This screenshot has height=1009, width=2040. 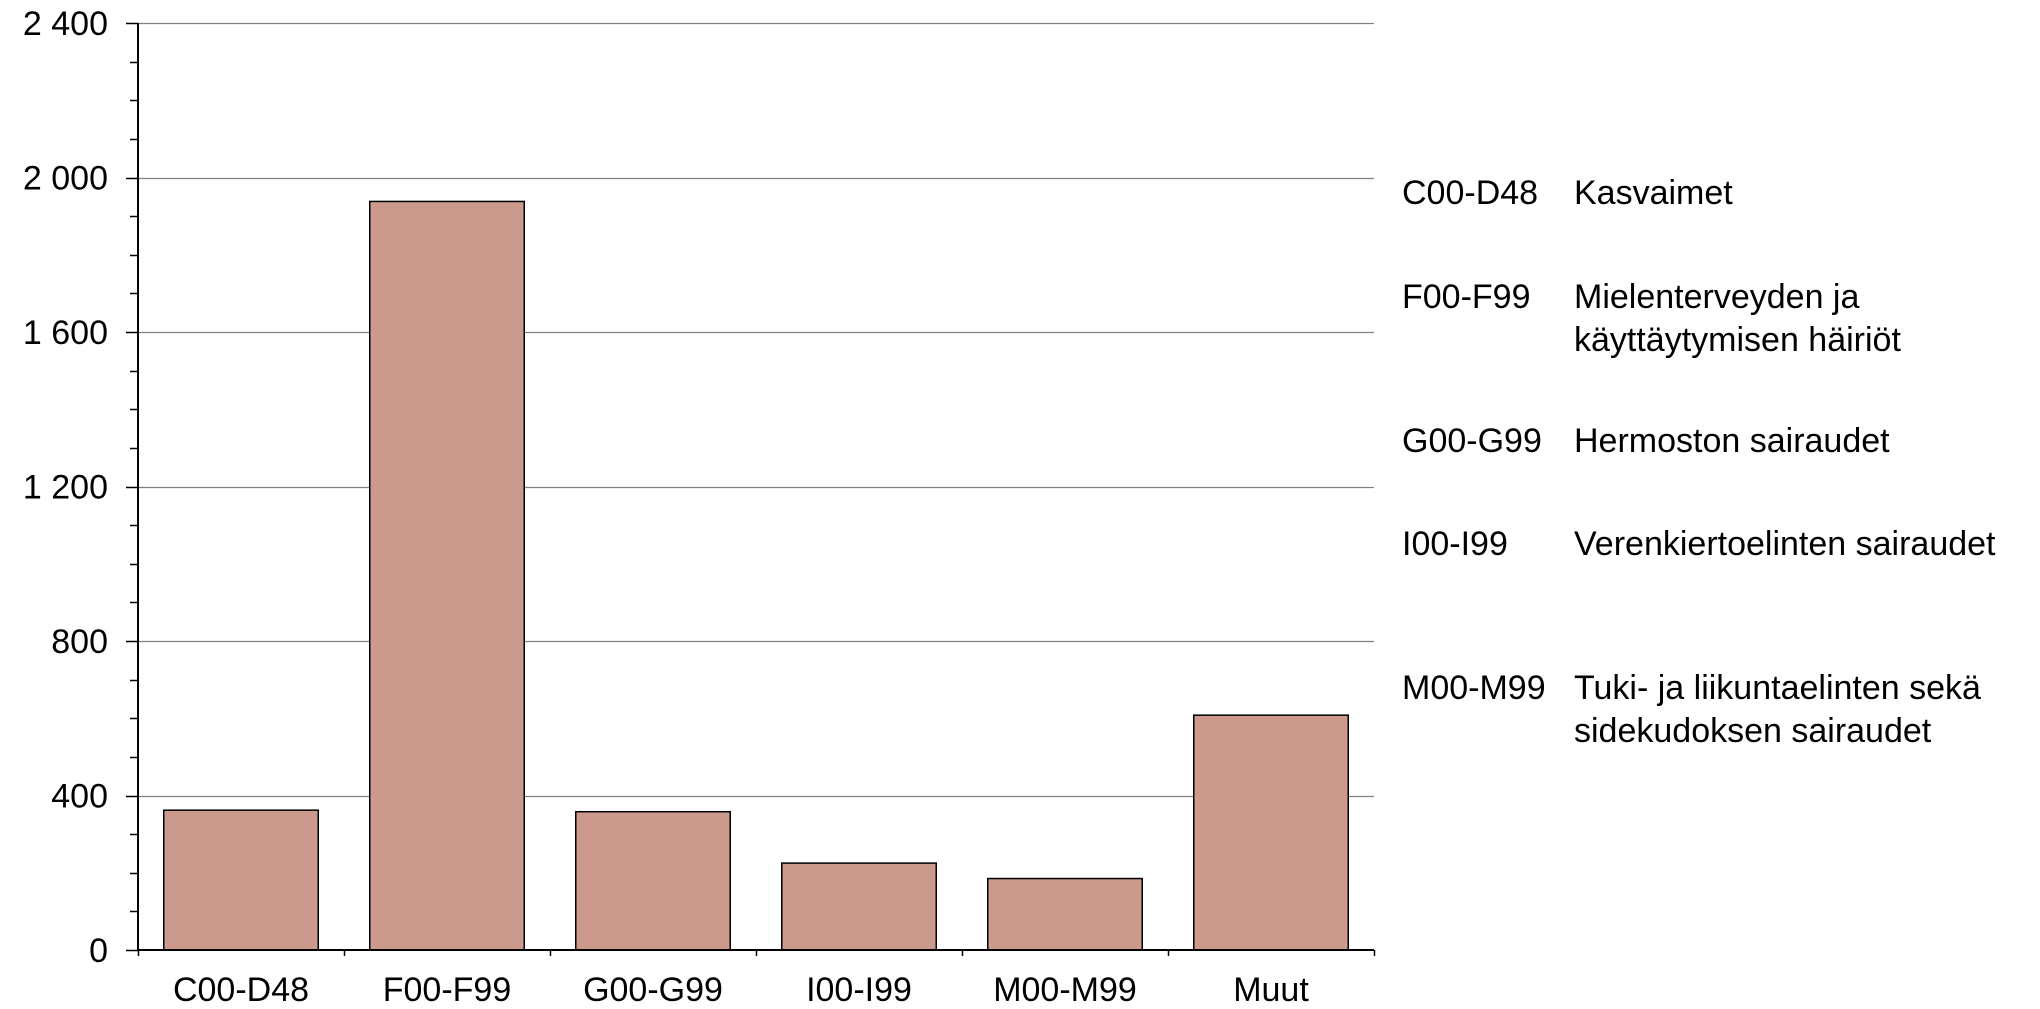 What do you see at coordinates (653, 990) in the screenshot?
I see `x-tick-label: G00-G99` at bounding box center [653, 990].